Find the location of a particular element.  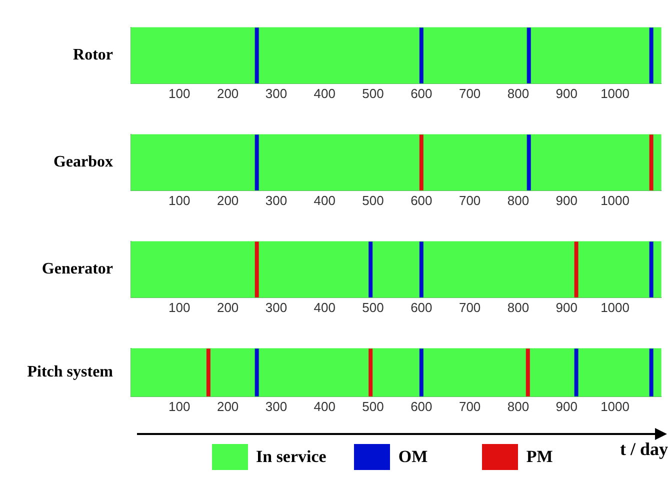

y-tick-label: Gearbox is located at coordinates (83, 162).